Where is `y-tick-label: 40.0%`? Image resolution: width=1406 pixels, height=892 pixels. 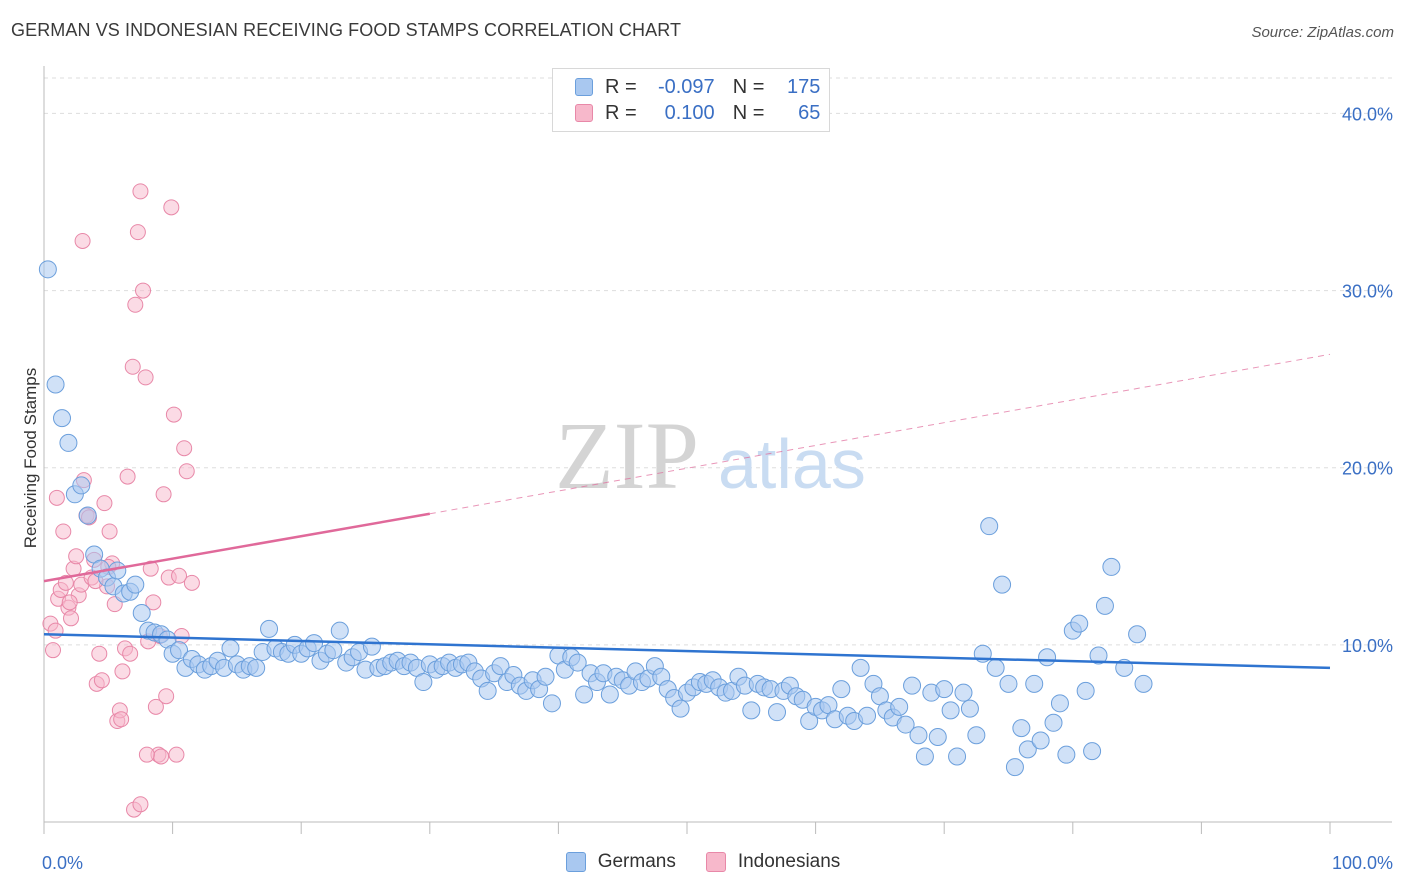 y-tick-label: 40.0% is located at coordinates (1367, 114).